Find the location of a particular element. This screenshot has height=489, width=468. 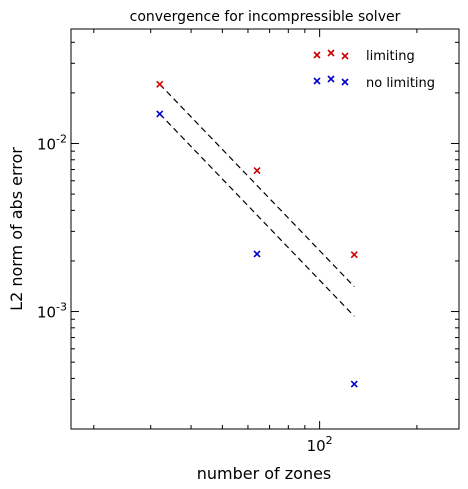

y-tick-label: 10⁻³ is located at coordinates (52, 311).